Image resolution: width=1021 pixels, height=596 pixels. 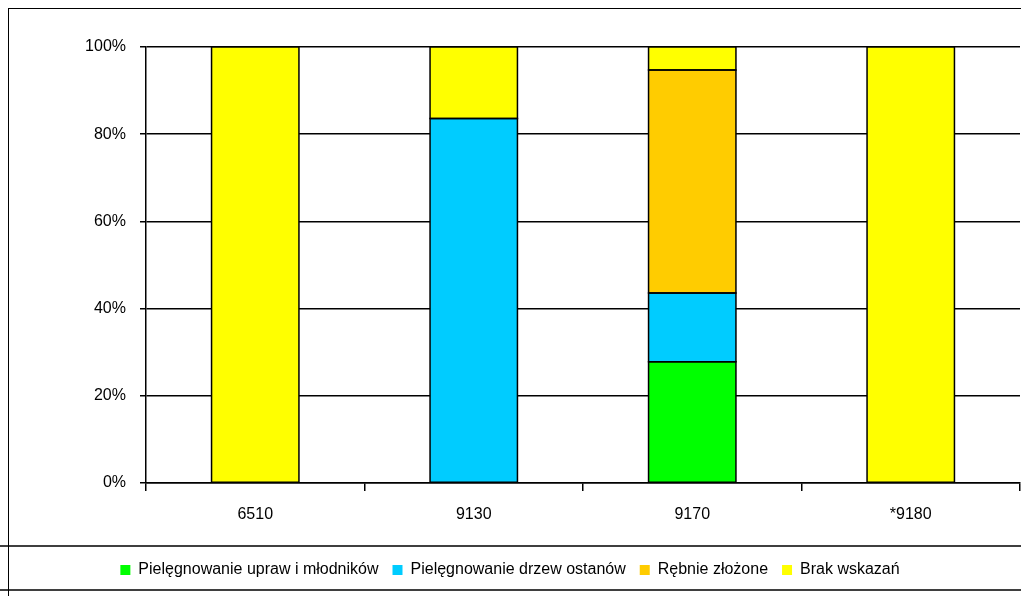 I want to click on legend-label: Brak wskazań, so click(x=850, y=569).